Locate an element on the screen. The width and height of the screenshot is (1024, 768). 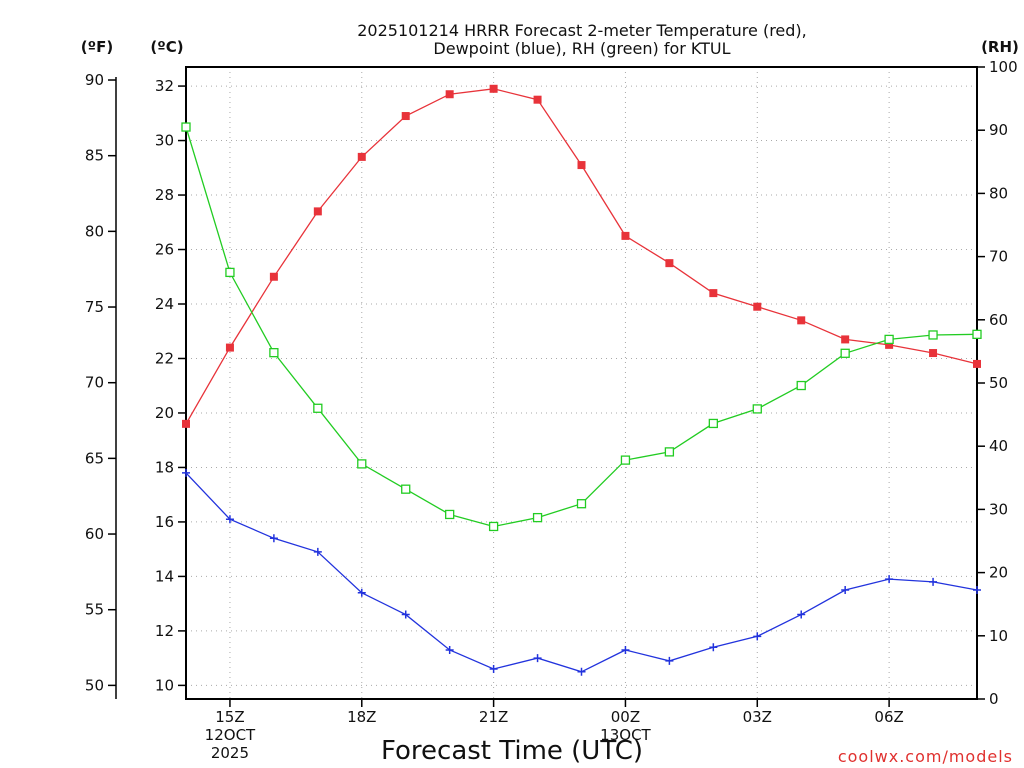
date-label: 12OCT is located at coordinates (230, 735).